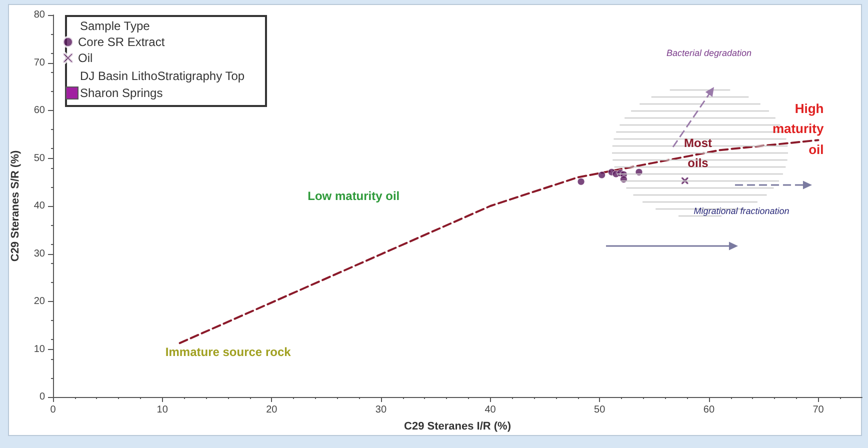 The image size is (868, 448). Describe the element at coordinates (40, 301) in the screenshot. I see `y-tick-label: 20` at that location.